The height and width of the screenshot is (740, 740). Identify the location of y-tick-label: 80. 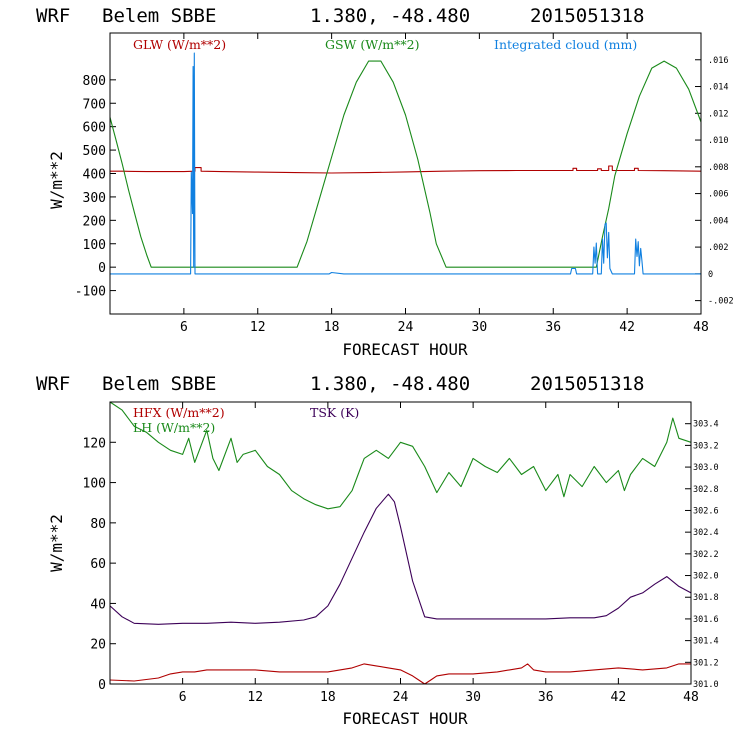
(98, 524).